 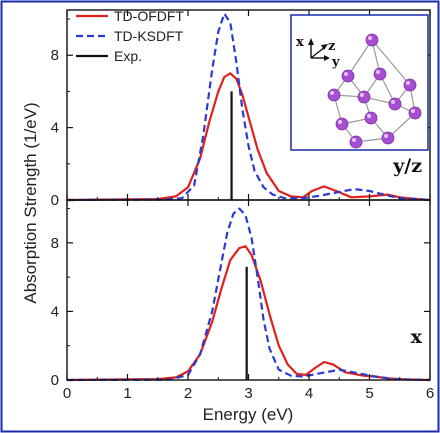 I want to click on x-axis-title: Energy (eV), so click(x=248, y=414).